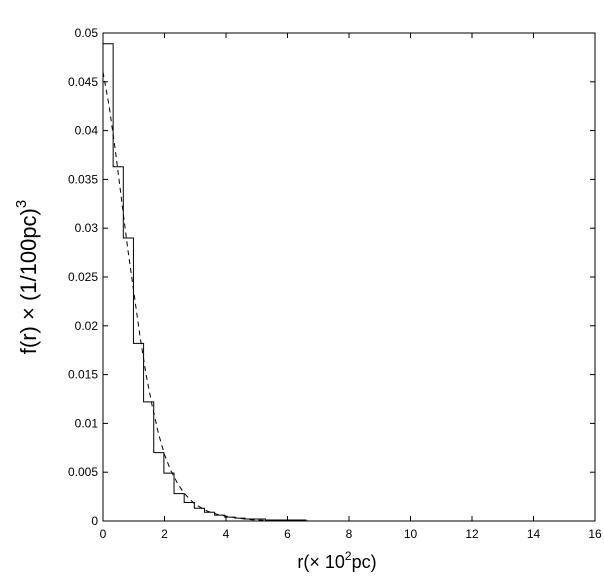 The width and height of the screenshot is (604, 577). I want to click on y-tick-label: 0, so click(94, 521).